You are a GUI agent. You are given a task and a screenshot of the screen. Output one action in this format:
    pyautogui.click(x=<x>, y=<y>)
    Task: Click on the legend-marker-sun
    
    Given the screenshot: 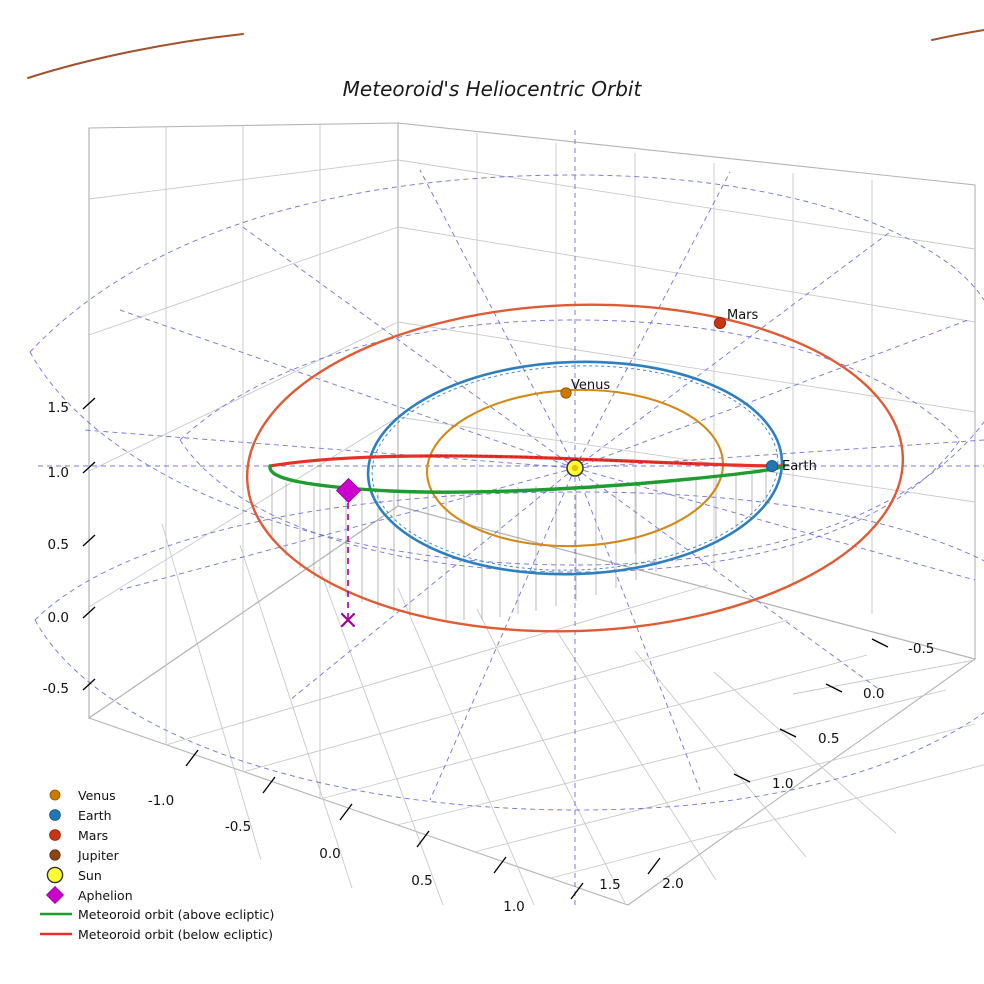 What is the action you would take?
    pyautogui.click(x=55, y=875)
    